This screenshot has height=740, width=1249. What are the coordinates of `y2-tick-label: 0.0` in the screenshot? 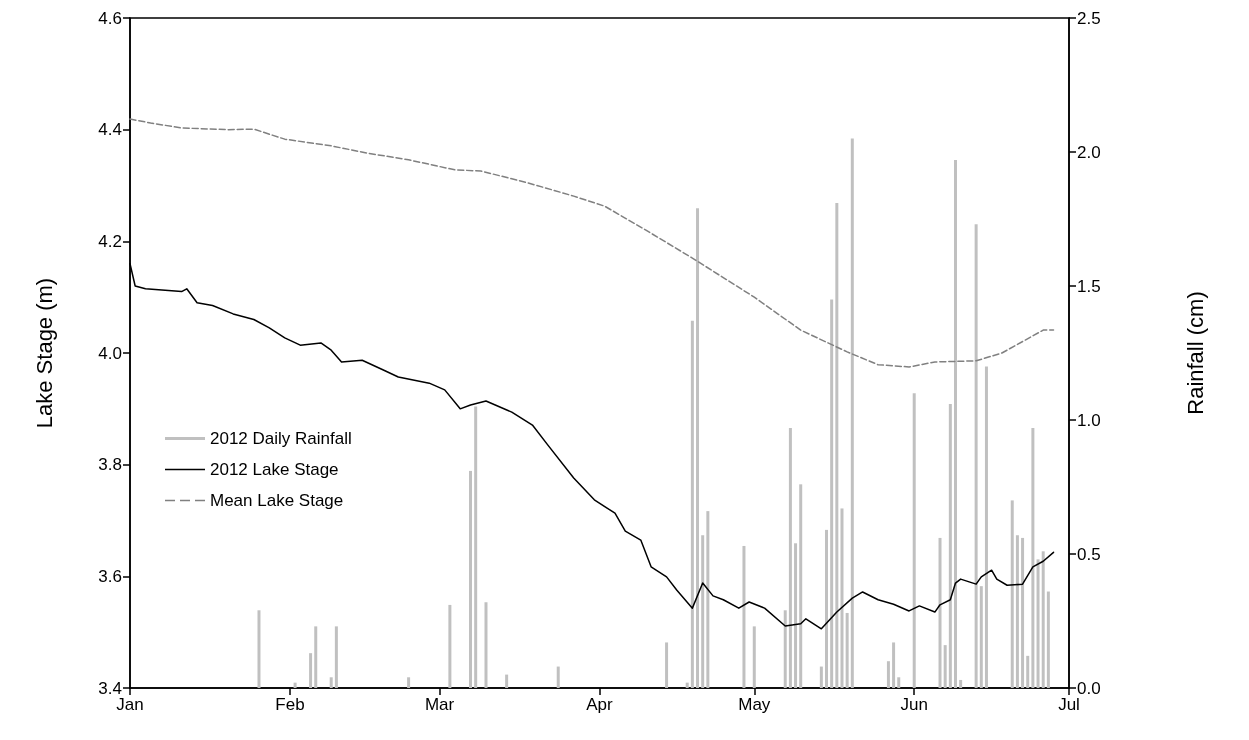 It's located at (1089, 688).